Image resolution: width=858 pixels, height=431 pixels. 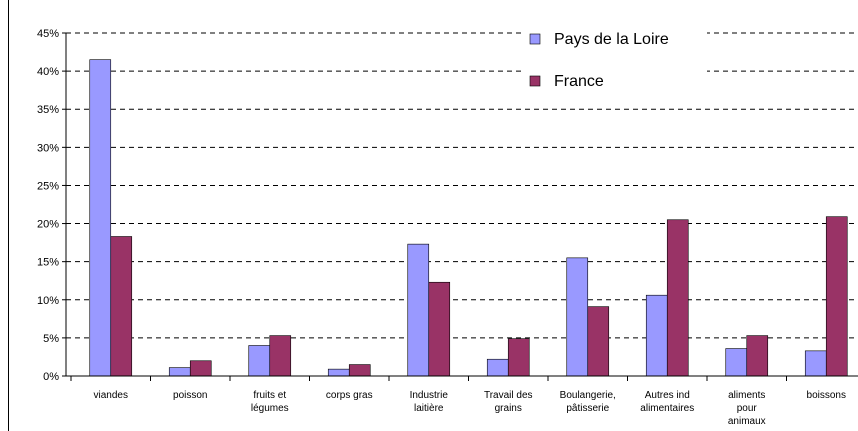 What do you see at coordinates (51, 377) in the screenshot?
I see `y-tick-label: 0%` at bounding box center [51, 377].